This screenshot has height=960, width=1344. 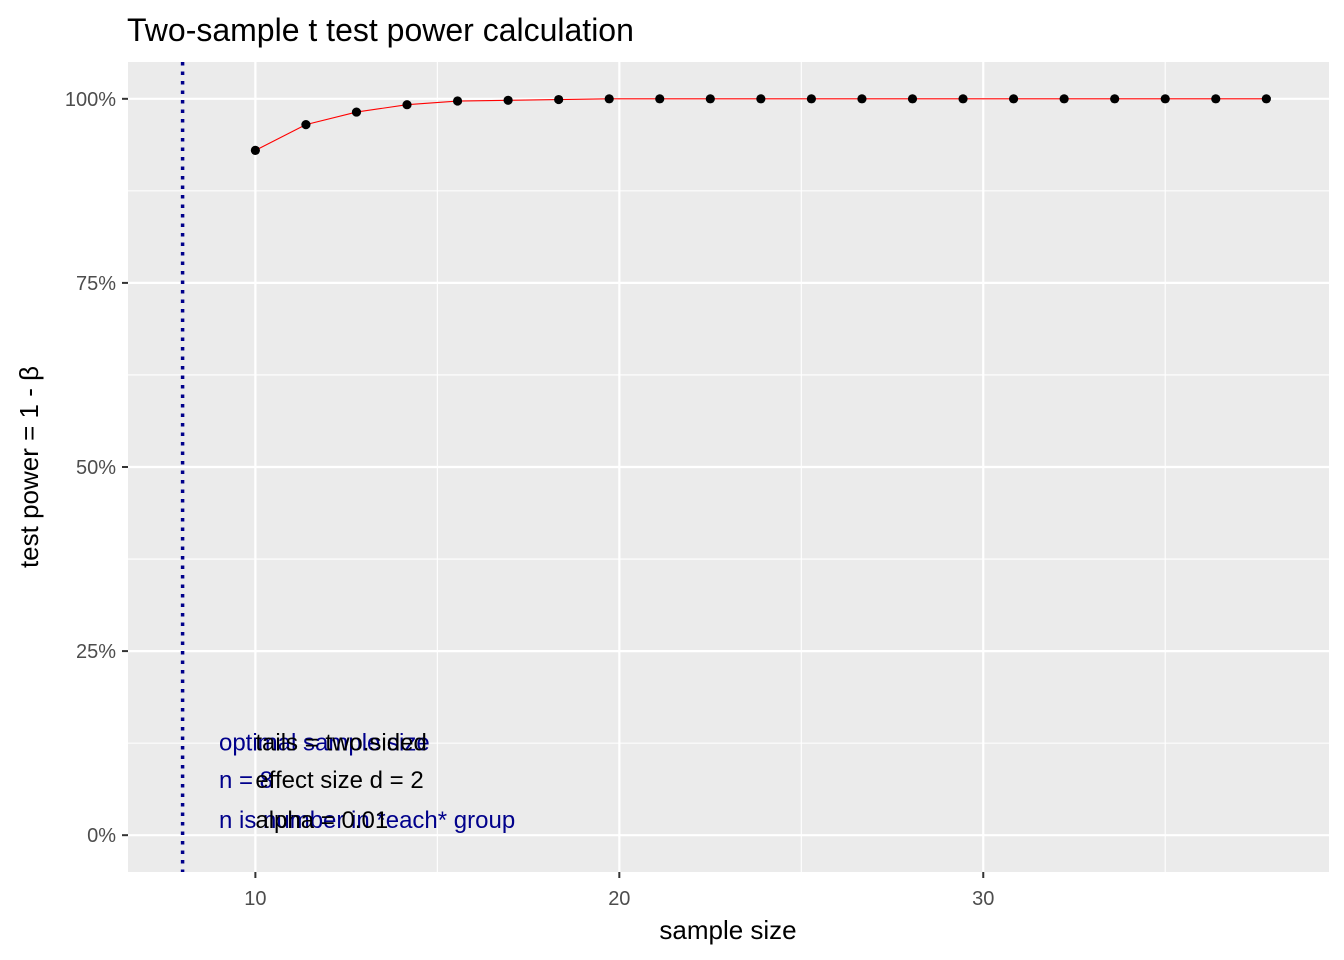 What do you see at coordinates (101, 836) in the screenshot?
I see `y-tick-label: 0%` at bounding box center [101, 836].